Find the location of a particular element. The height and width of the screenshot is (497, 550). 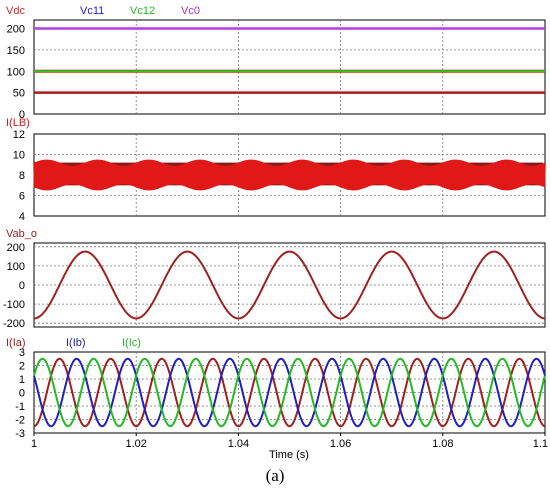

series-line-vabo is located at coordinates (289, 285).